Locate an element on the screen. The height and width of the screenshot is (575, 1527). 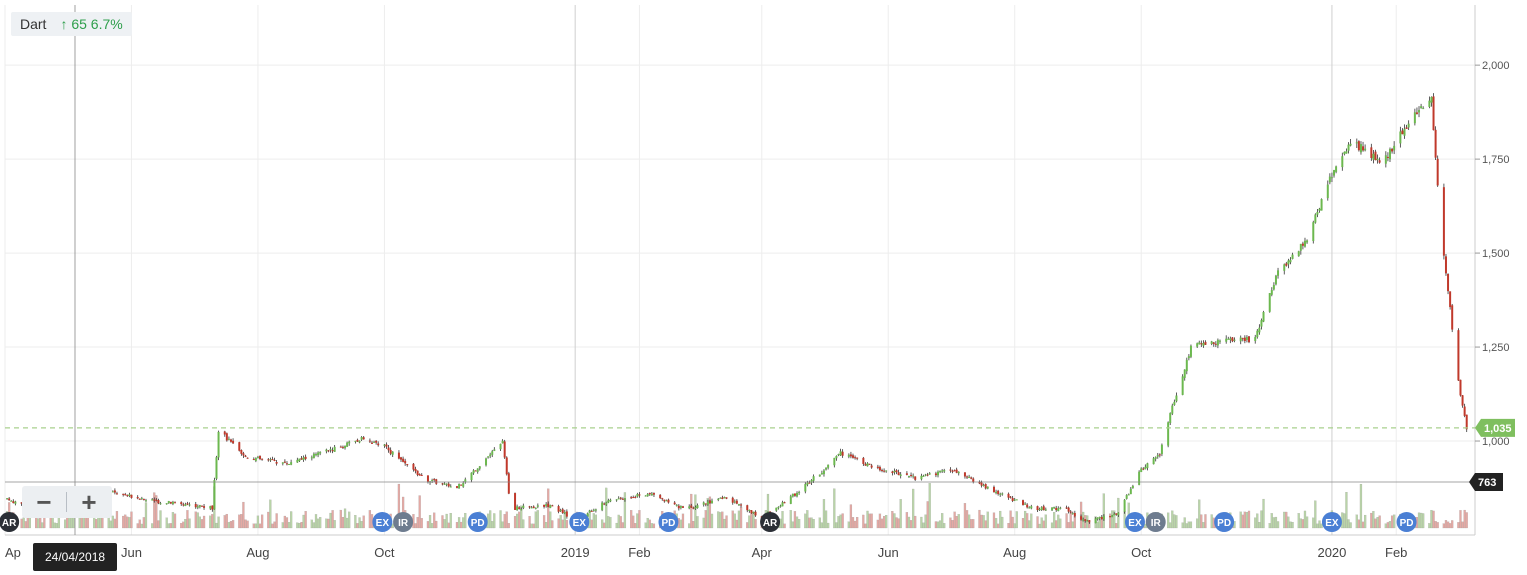
zoom-out-button: − is located at coordinates (44, 501).